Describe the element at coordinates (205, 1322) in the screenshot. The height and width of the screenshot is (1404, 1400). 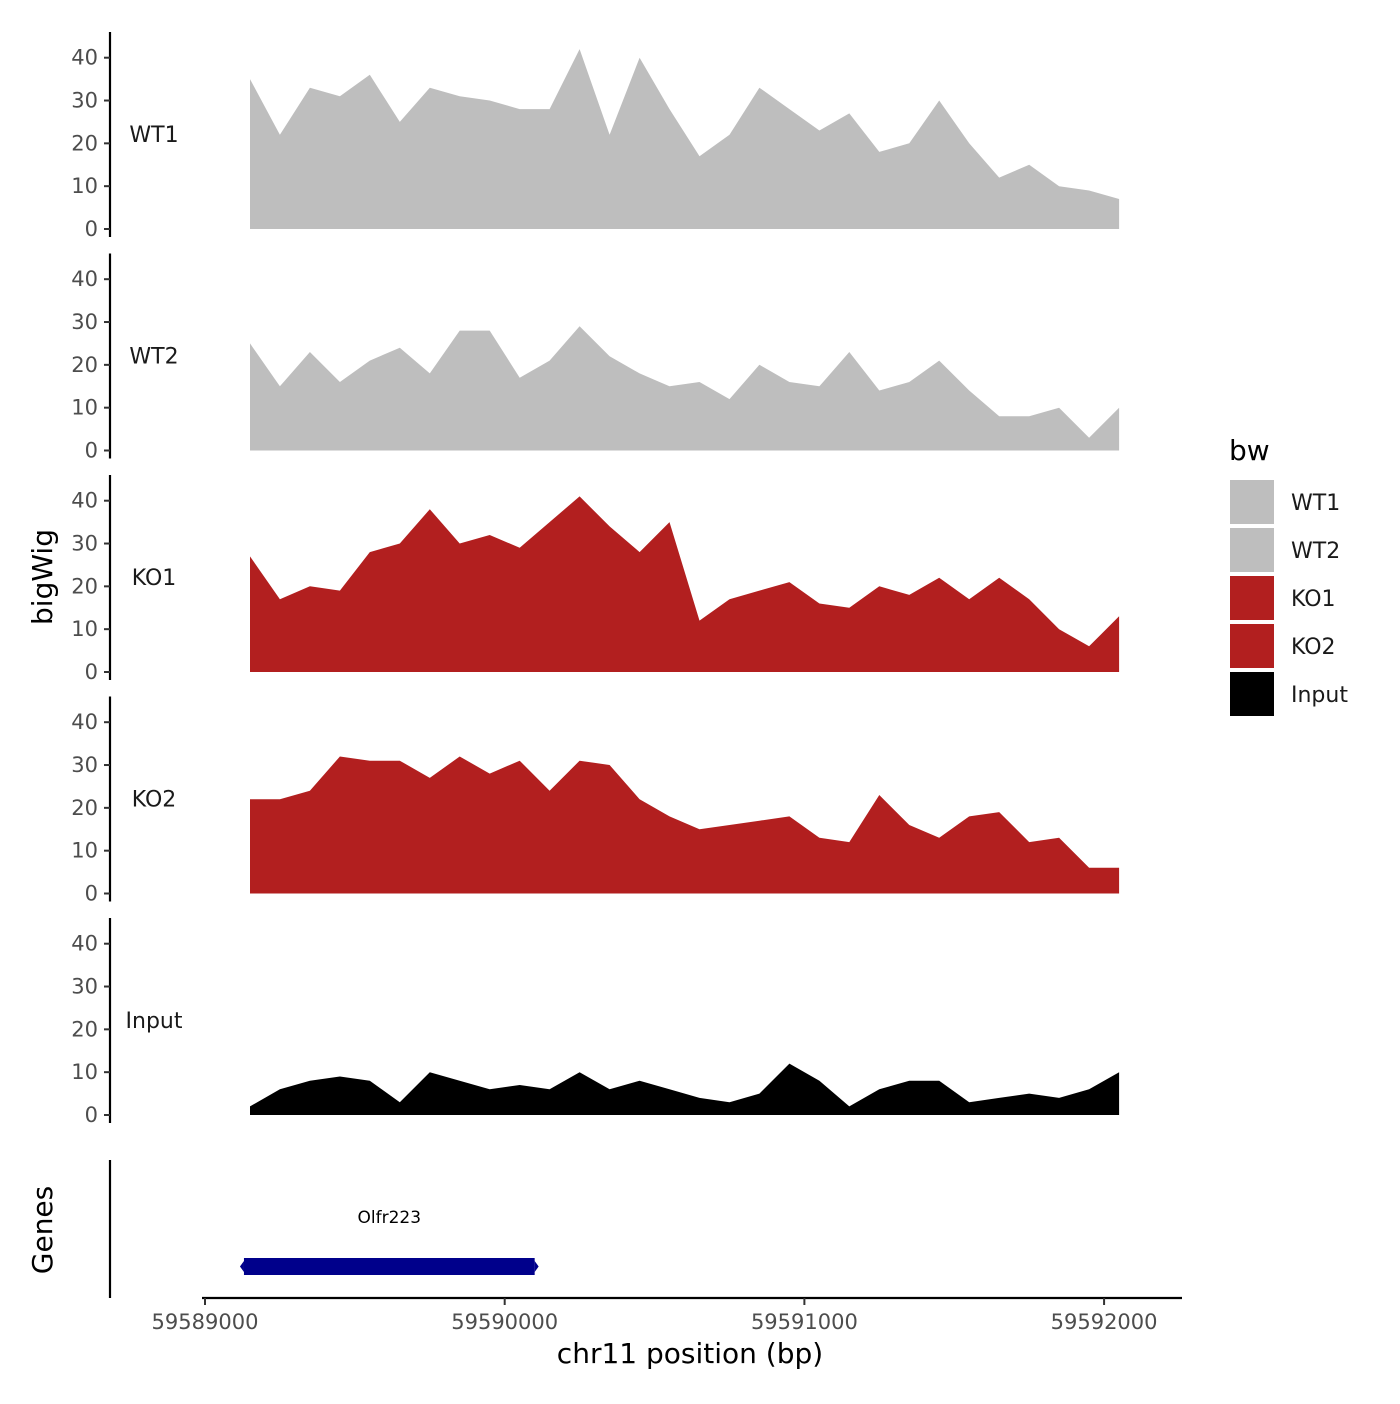
I see `x-tick-label: 59589000` at that location.